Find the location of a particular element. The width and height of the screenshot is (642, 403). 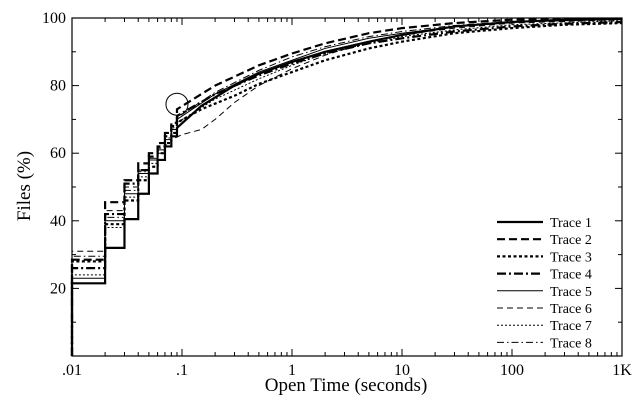

legend-label-trace-3: Trace 3 is located at coordinates (571, 257).